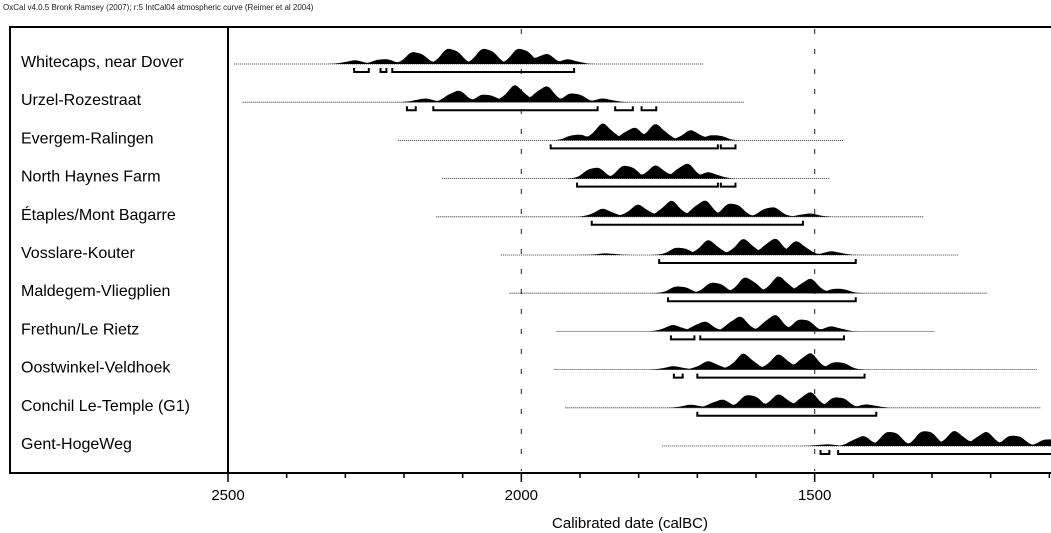  I want to click on sample-label: Frethun/Le Rietz, so click(80, 329).